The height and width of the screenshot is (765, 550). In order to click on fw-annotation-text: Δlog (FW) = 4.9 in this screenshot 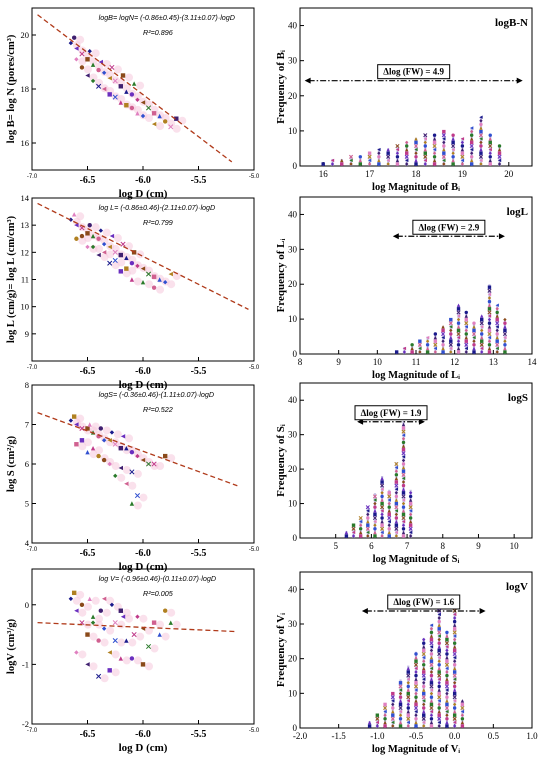, I will do `click(413, 72)`.